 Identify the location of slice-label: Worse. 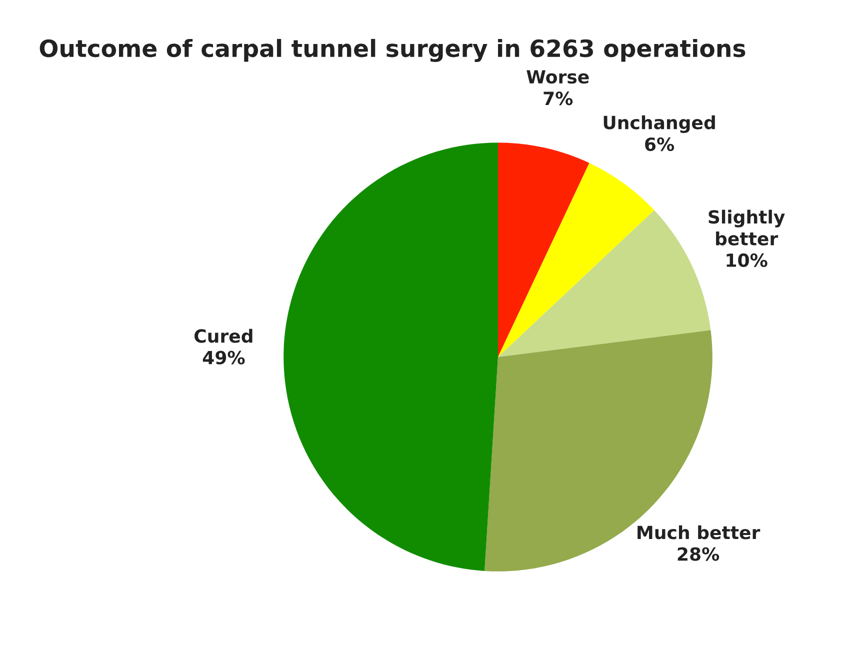
(557, 77).